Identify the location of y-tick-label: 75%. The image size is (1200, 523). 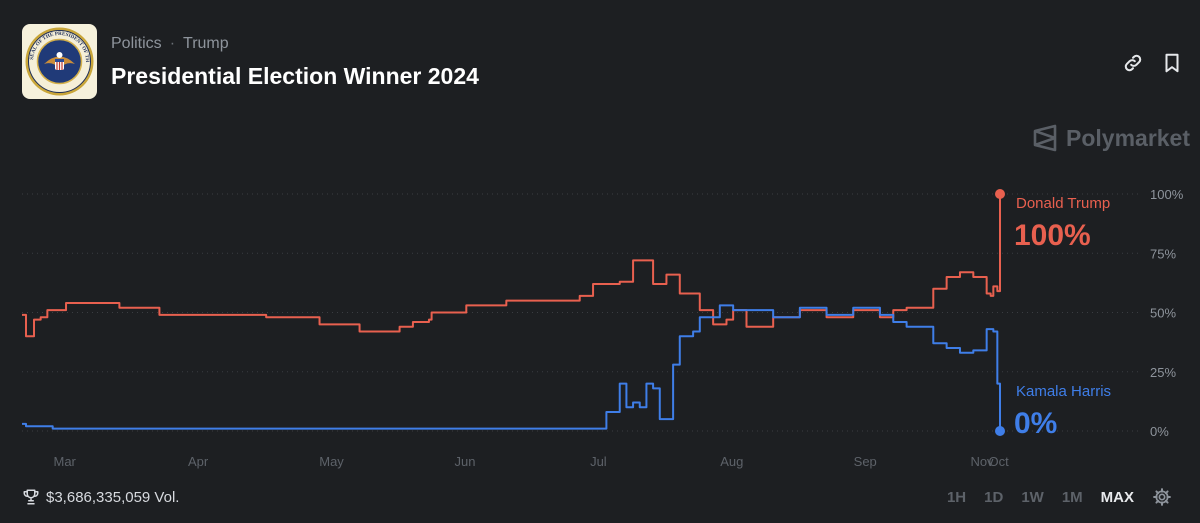
(1163, 253).